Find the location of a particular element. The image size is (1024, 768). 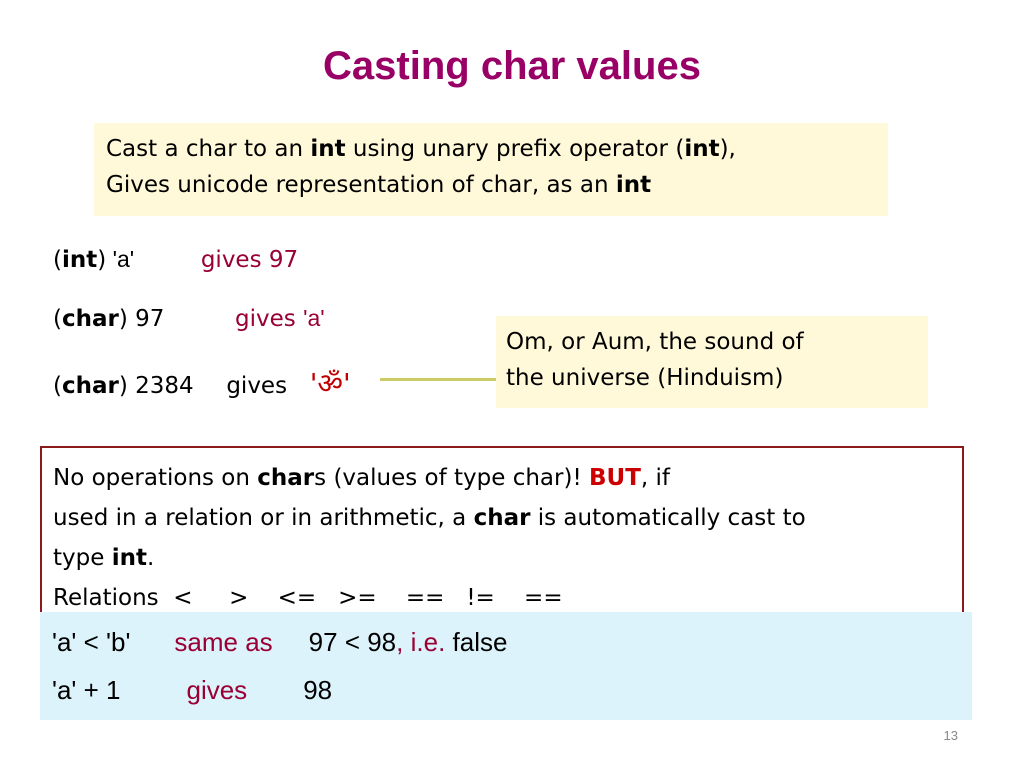

code-line-add: 'a' + 1 gives 98 is located at coordinates (512, 690).